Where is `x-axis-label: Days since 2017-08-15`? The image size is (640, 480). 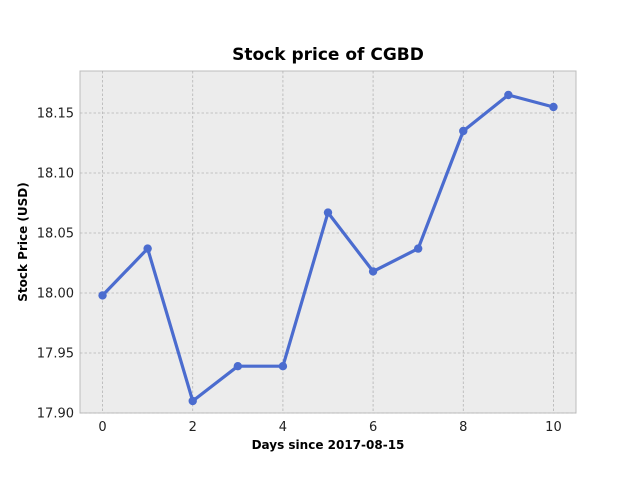 x-axis-label: Days since 2017-08-15 is located at coordinates (328, 445).